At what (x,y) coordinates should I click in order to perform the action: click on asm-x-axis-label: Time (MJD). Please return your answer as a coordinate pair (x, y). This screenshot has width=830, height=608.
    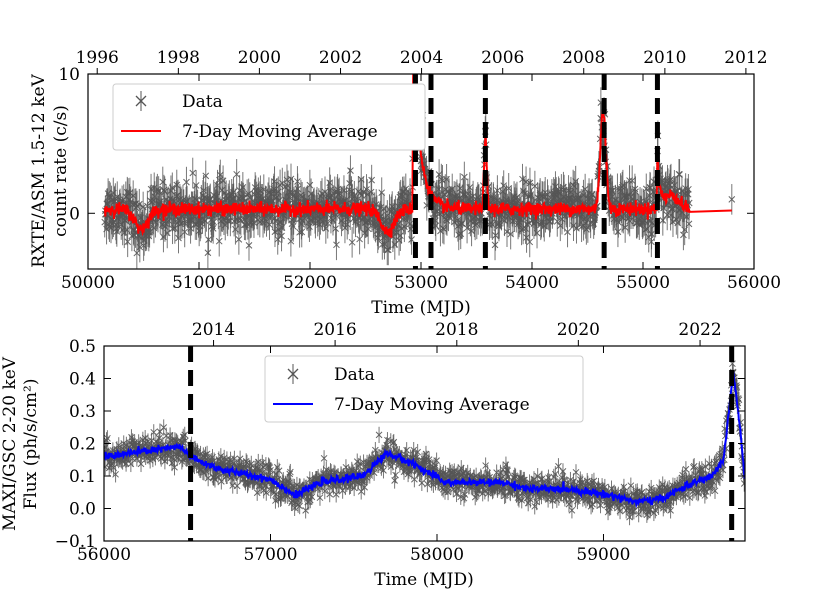
    Looking at the image, I should click on (420, 308).